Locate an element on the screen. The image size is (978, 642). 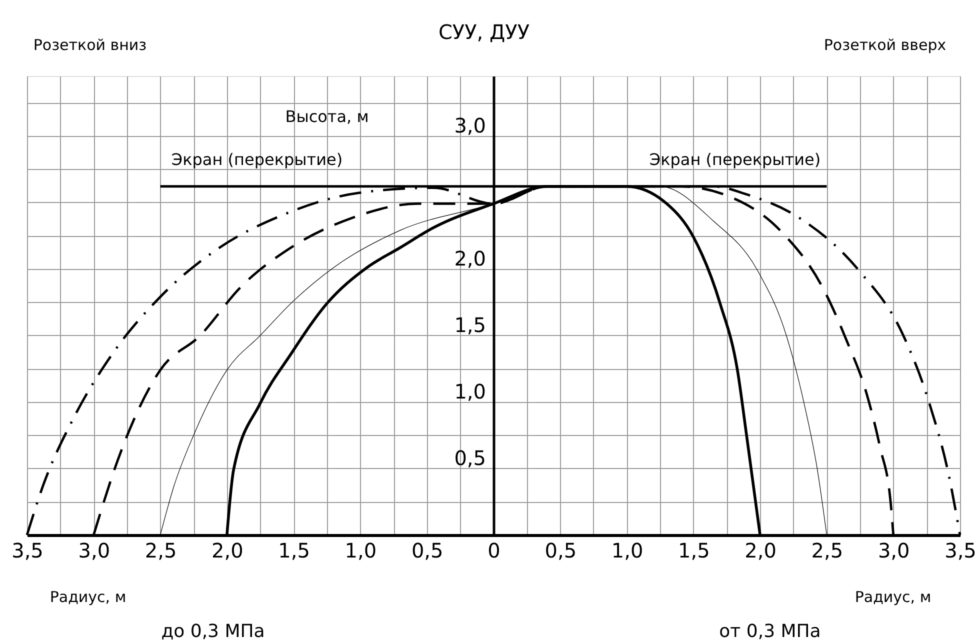
text: до 0,3 МПа is located at coordinates (213, 631).